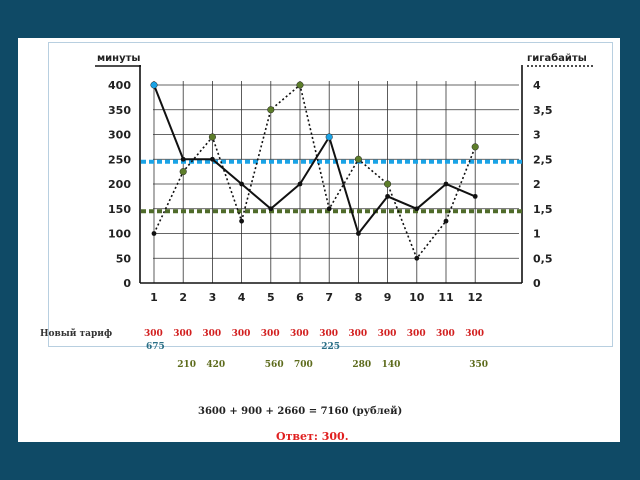  What do you see at coordinates (118, 58) in the screenshot?
I see `y-left-axis-label: минуты` at bounding box center [118, 58].